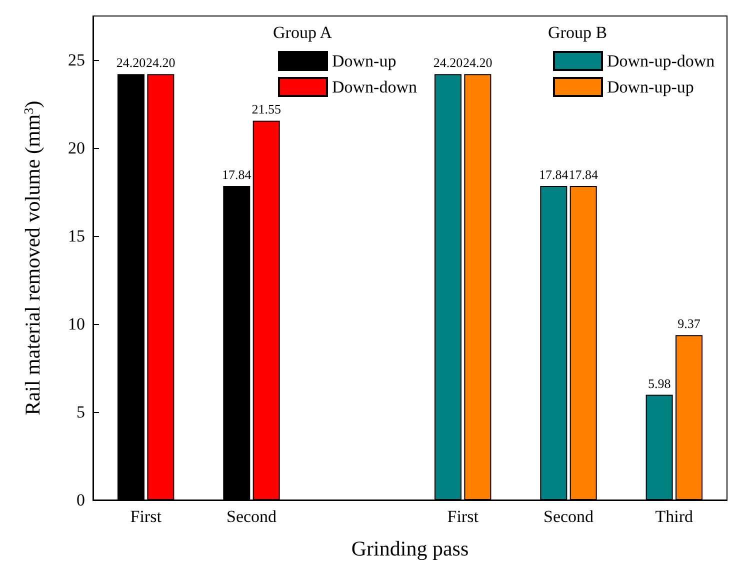 This screenshot has width=748, height=572. What do you see at coordinates (364, 61) in the screenshot?
I see `legend-label: Down-up` at bounding box center [364, 61].